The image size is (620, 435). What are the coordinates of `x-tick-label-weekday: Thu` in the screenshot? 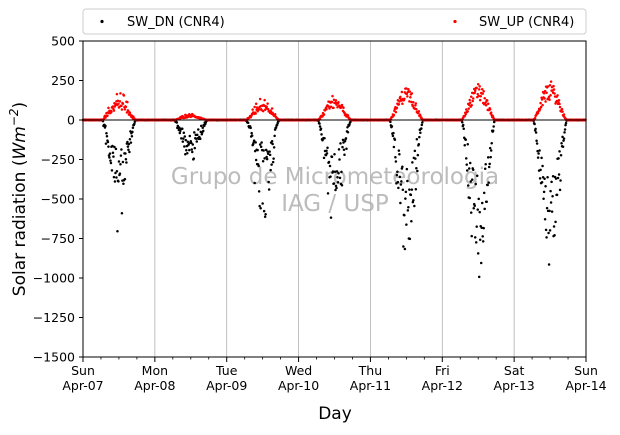 It's located at (370, 370).